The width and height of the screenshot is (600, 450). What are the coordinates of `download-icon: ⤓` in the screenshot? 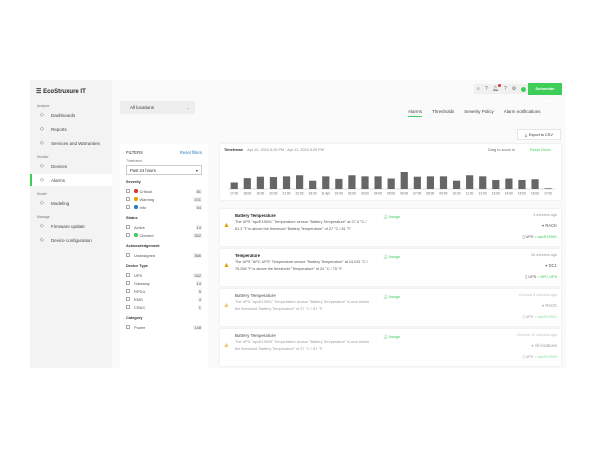 It's located at (526, 134).